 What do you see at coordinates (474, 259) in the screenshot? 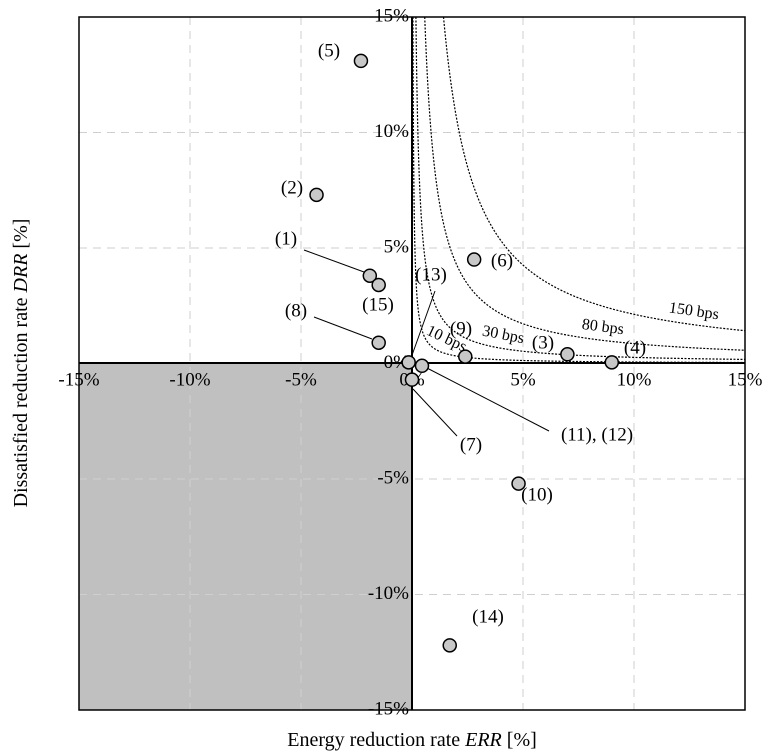
I see `point-p6` at bounding box center [474, 259].